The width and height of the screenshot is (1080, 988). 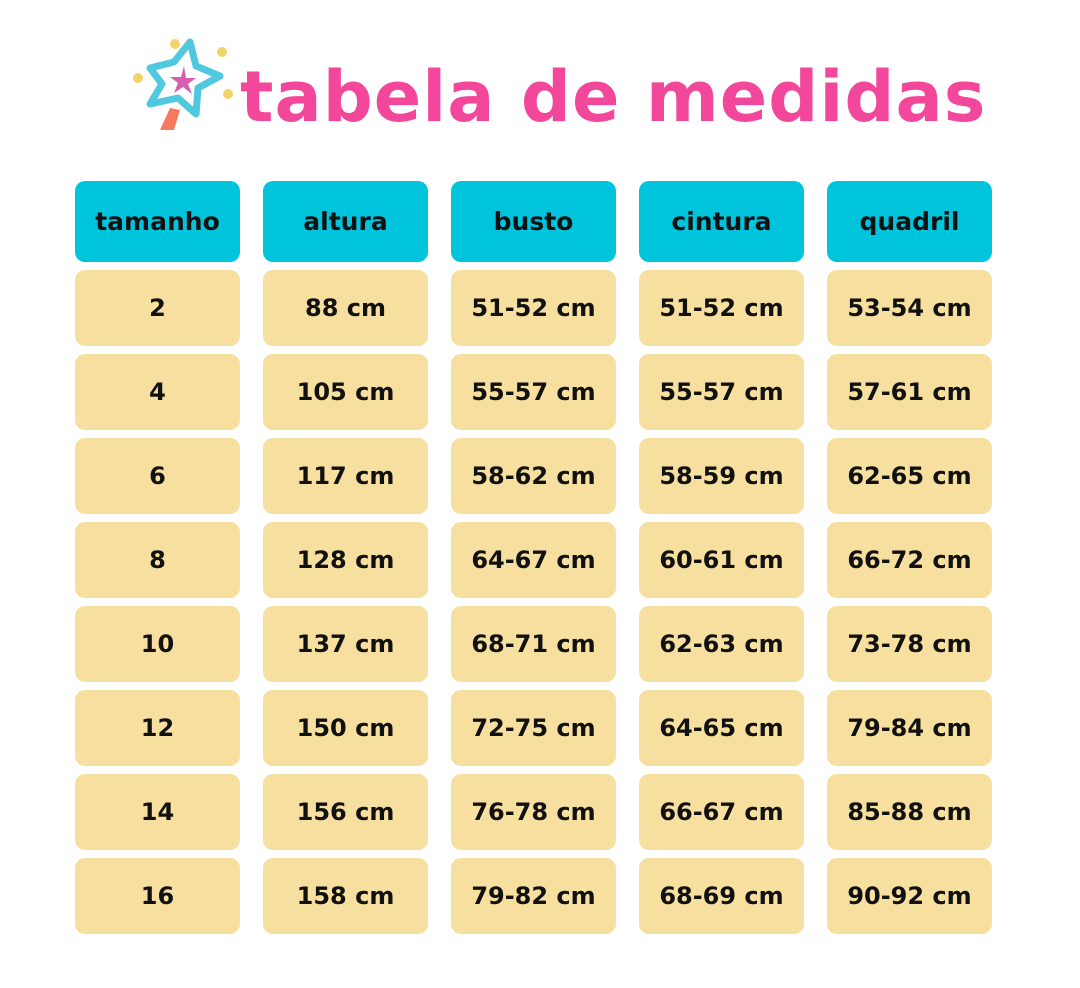 I want to click on table-cell-busto: 72-75 cm, so click(x=533, y=728).